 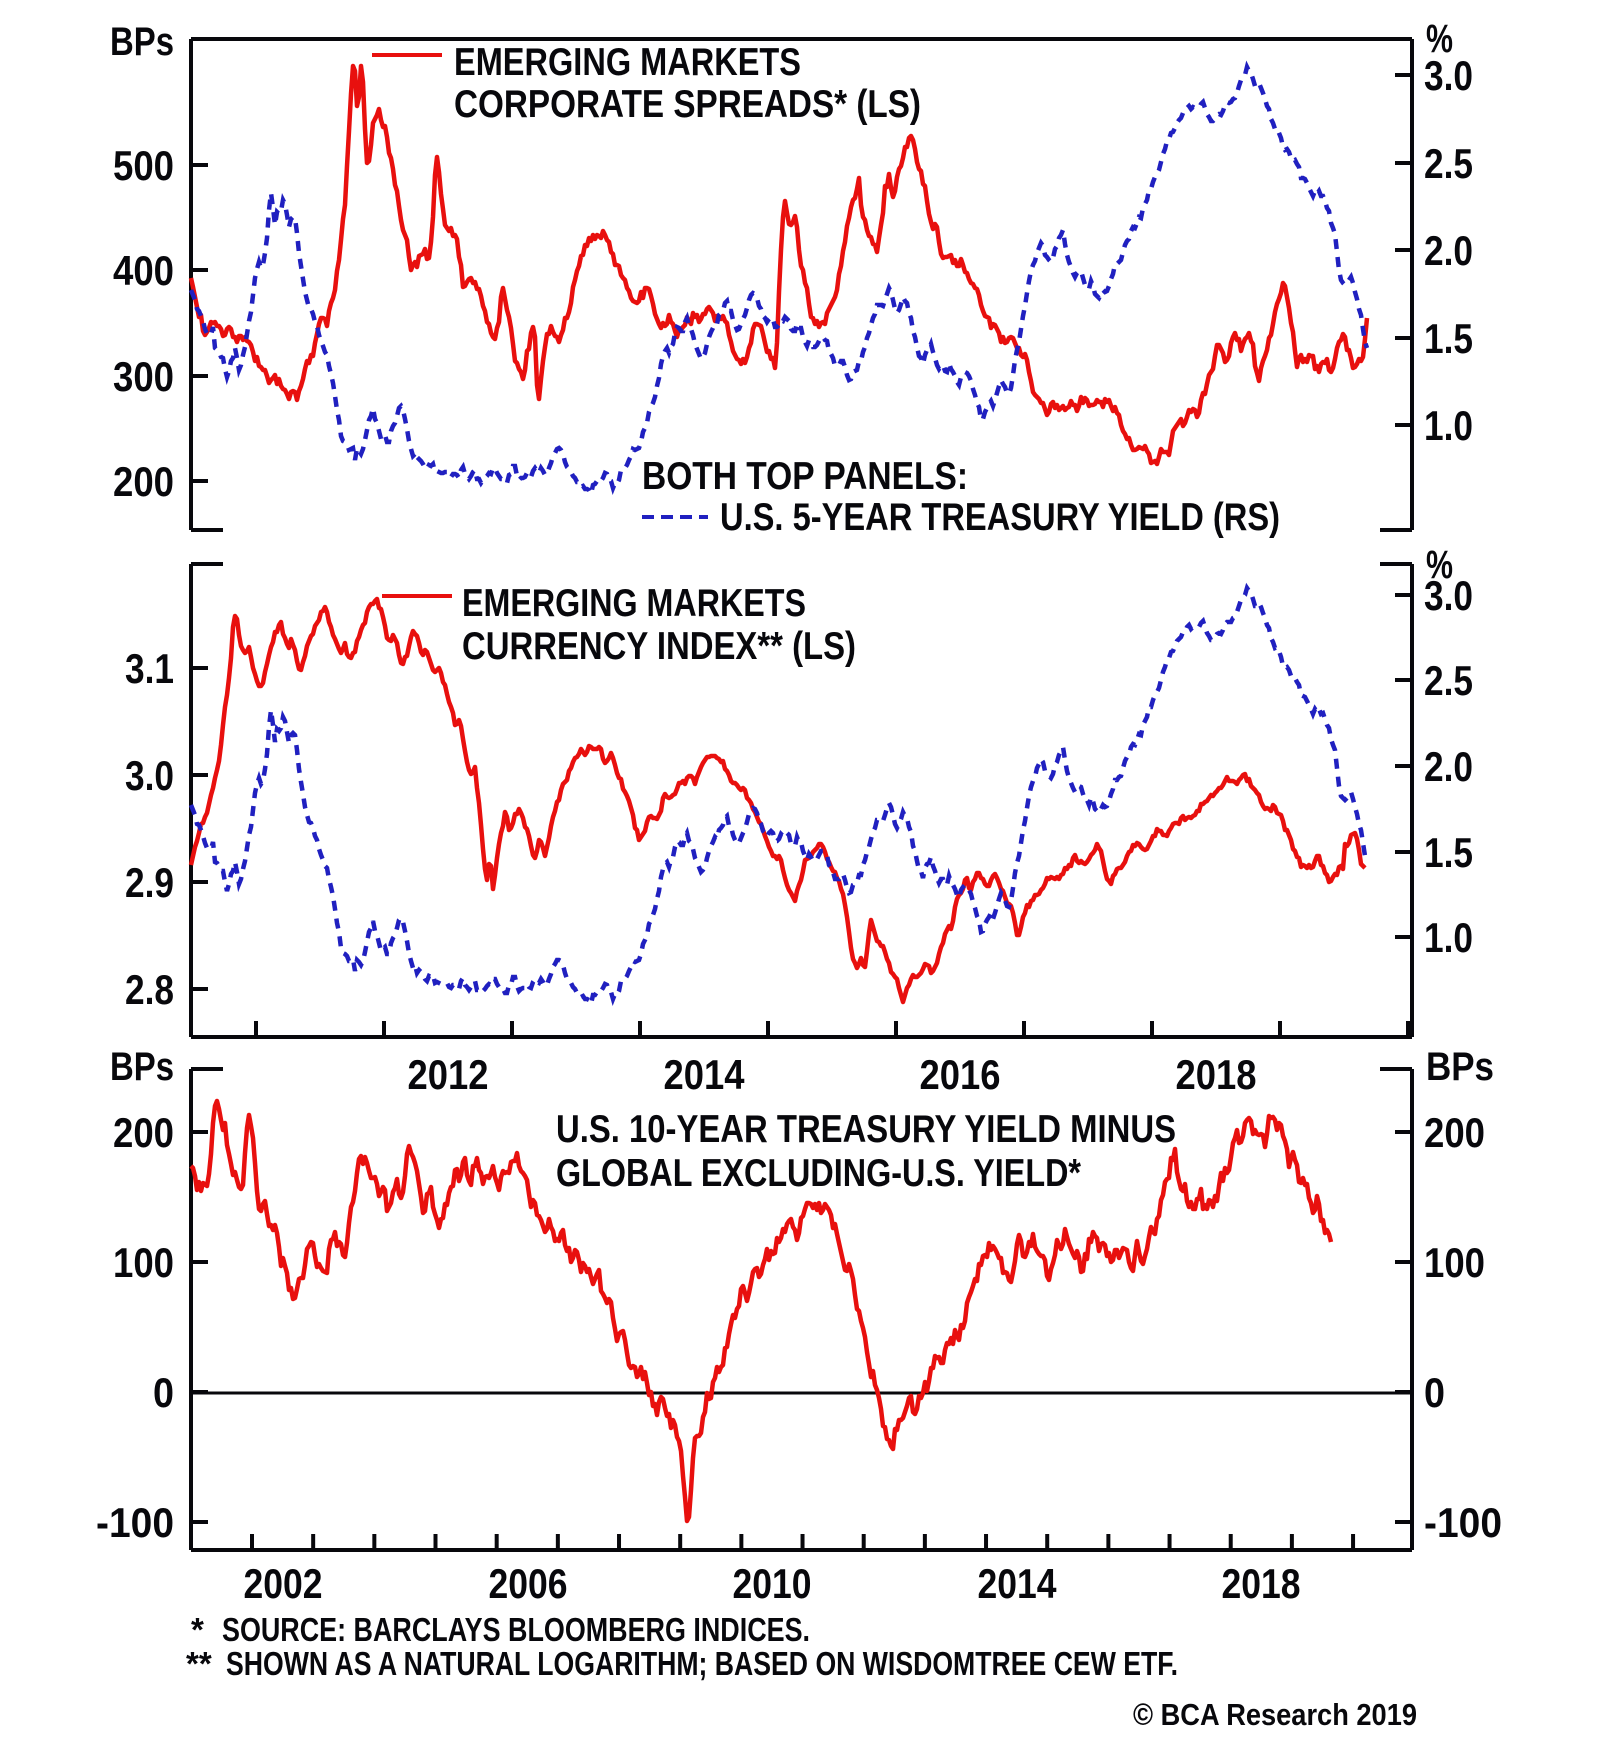 What do you see at coordinates (1000, 517) in the screenshot?
I see `svg-text:U.S. 5-YEAR TREASURY YIELD (RS: U.S. 5-YEAR TREASURY YIELD (RS)` at bounding box center [1000, 517].